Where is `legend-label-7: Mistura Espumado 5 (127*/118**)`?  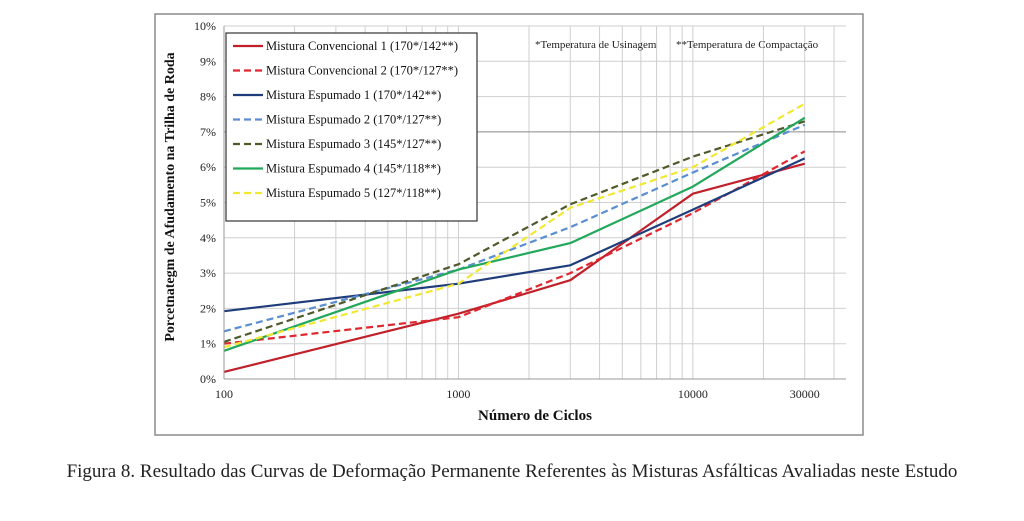 legend-label-7: Mistura Espumado 5 (127*/118**) is located at coordinates (353, 193).